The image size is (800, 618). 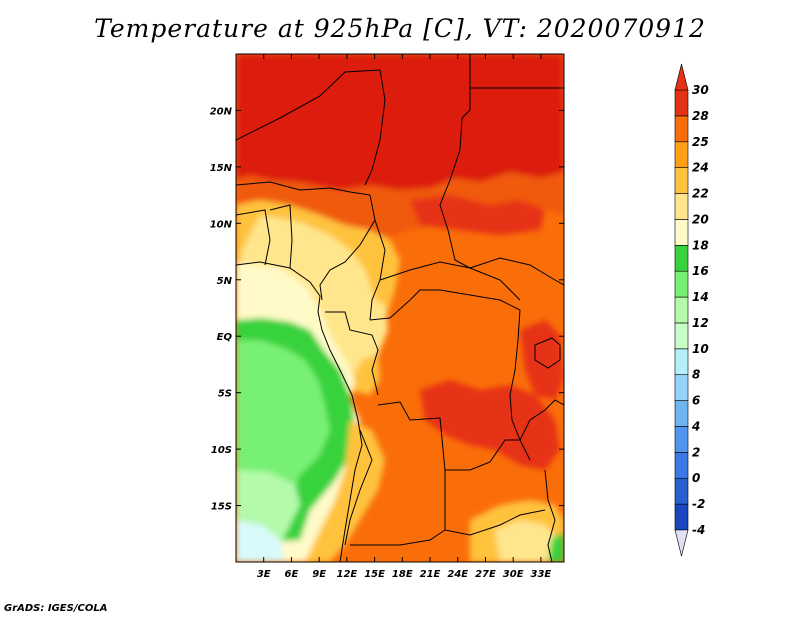 I want to click on y-tick-label: 5N, so click(x=225, y=281).